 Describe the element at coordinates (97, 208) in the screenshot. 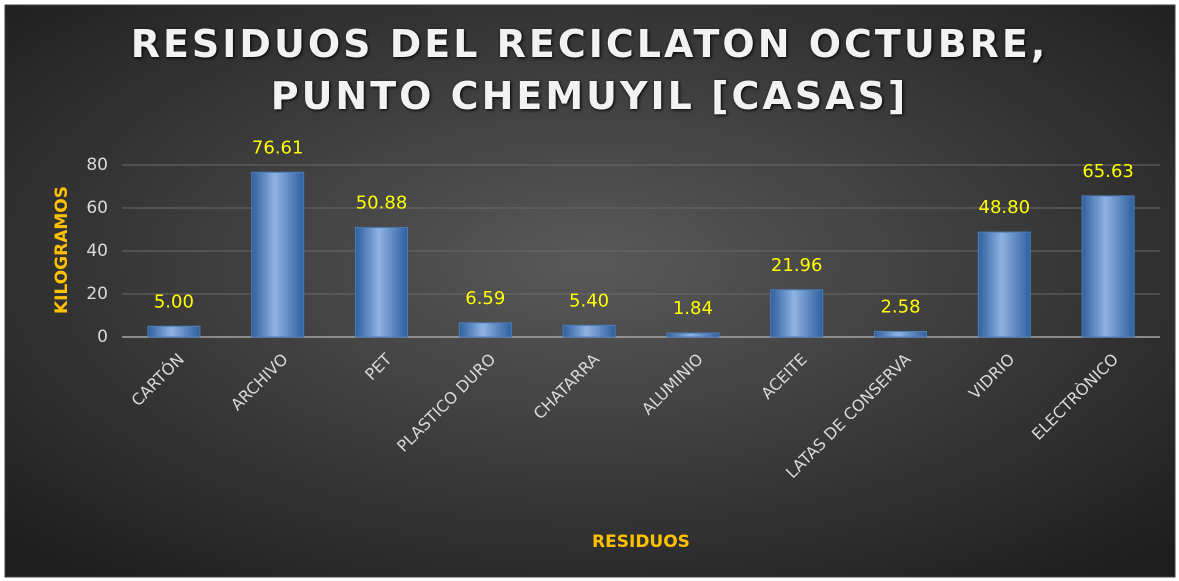

I see `y-tick-label: 60` at that location.